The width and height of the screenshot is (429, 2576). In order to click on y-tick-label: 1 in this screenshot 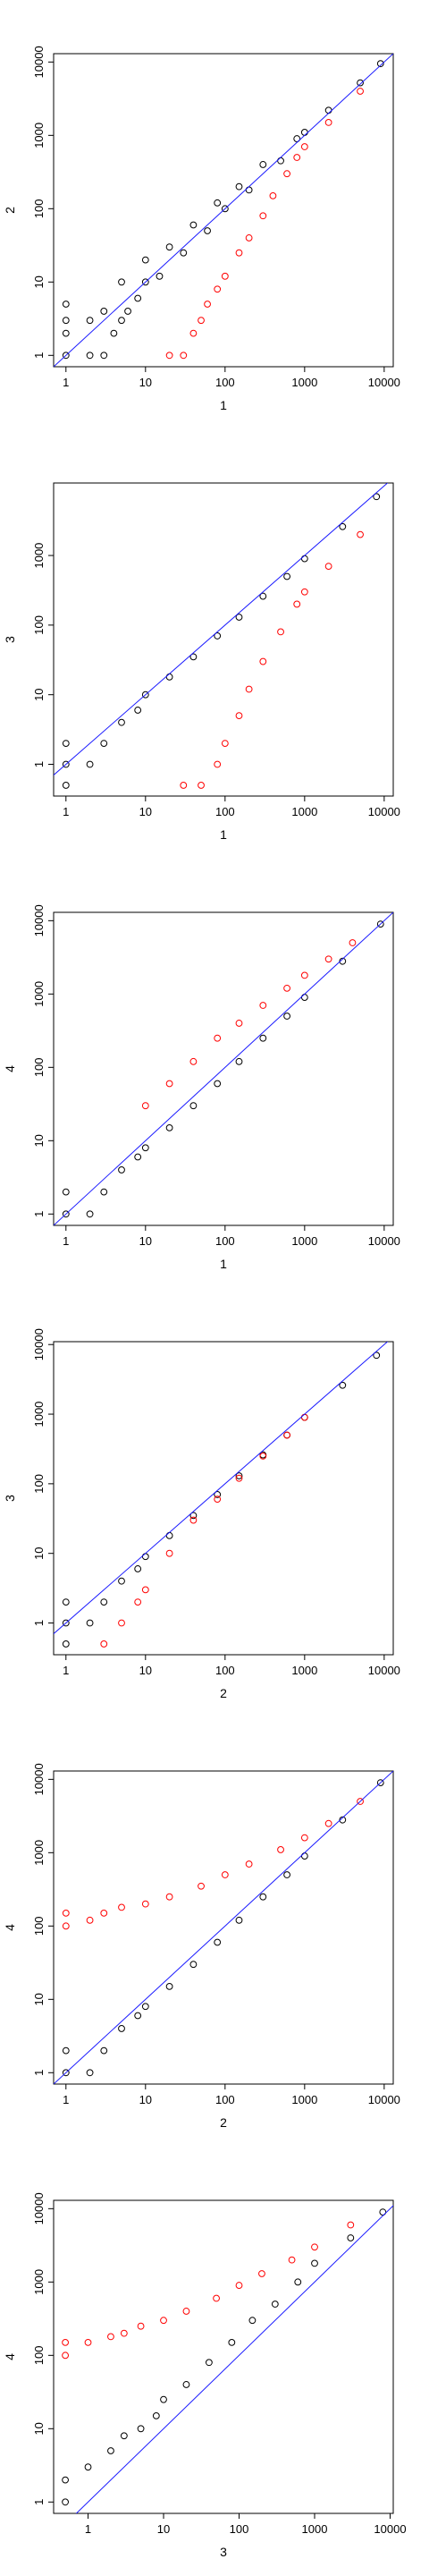, I will do `click(39, 1623)`.